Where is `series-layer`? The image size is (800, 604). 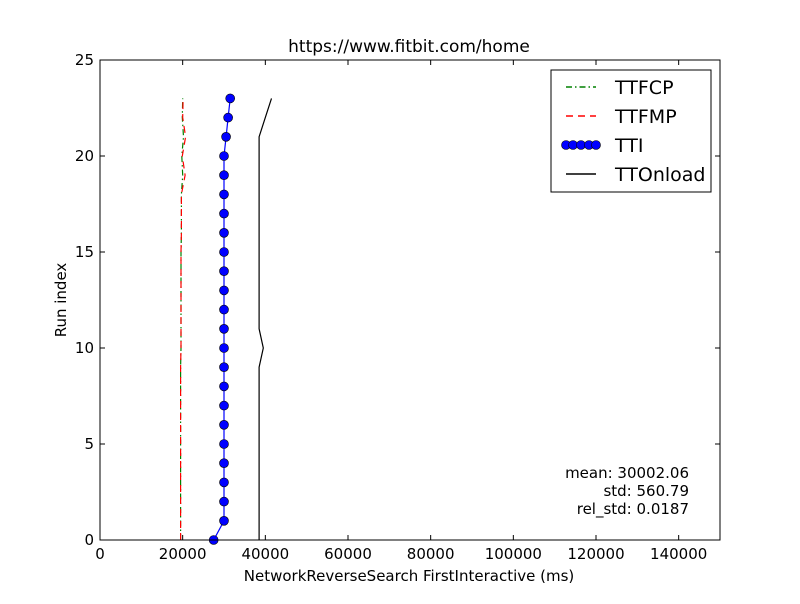 series-layer is located at coordinates (226, 319).